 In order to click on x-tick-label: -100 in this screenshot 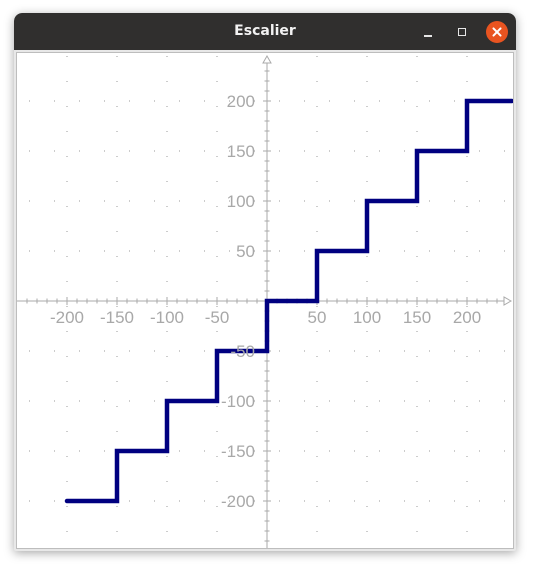, I will do `click(167, 317)`.